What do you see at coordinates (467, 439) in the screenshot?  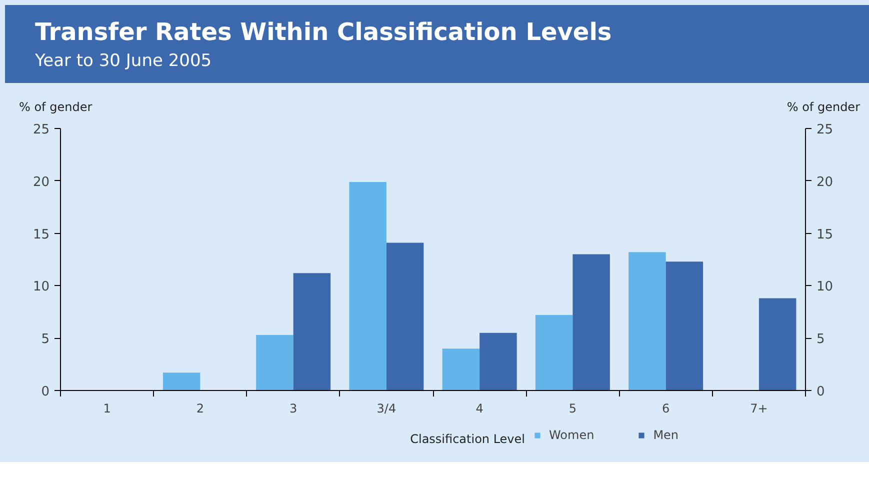 I see `x-axis-title: Classification Level` at bounding box center [467, 439].